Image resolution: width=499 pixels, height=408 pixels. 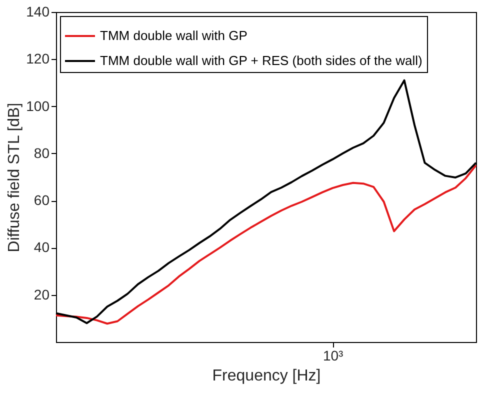 I want to click on legend-label: TMM double wall with GP, so click(x=174, y=35).